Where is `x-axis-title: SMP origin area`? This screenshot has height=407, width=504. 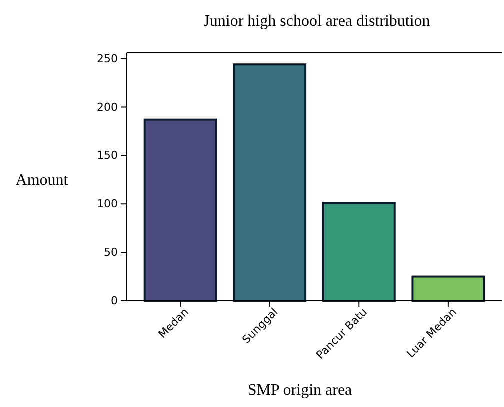 x-axis-title: SMP origin area is located at coordinates (300, 390).